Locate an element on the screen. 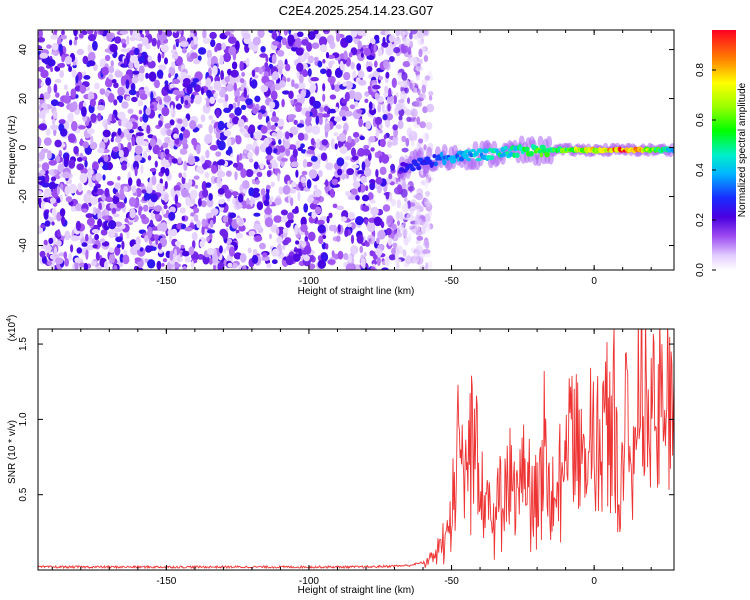 This screenshot has width=750, height=600. x-tick-label: -100 is located at coordinates (309, 281).